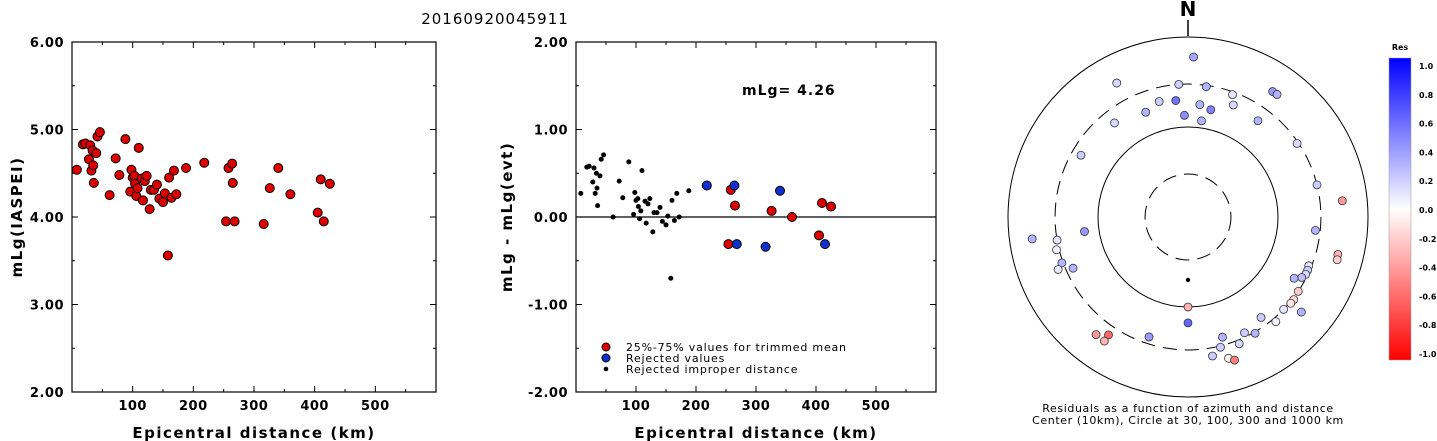 The width and height of the screenshot is (1437, 441). I want to click on middle-x-tick-label: 100, so click(636, 406).